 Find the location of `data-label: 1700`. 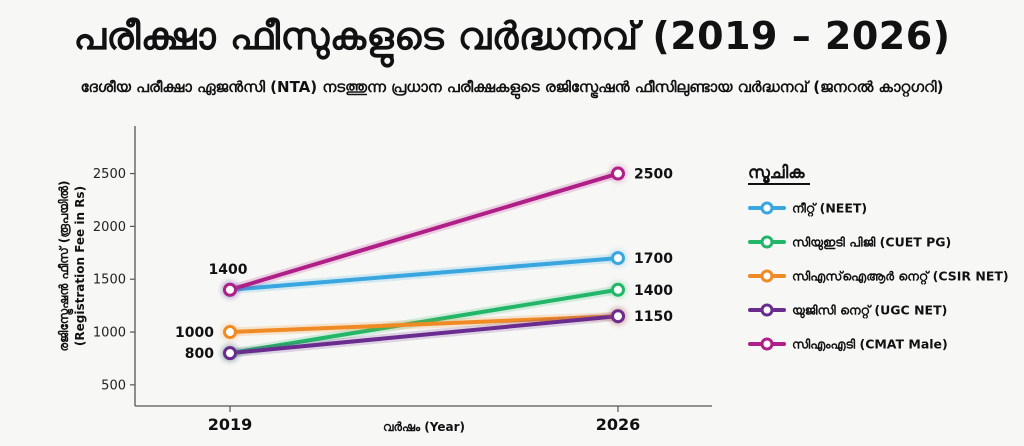

data-label: 1700 is located at coordinates (653, 259).